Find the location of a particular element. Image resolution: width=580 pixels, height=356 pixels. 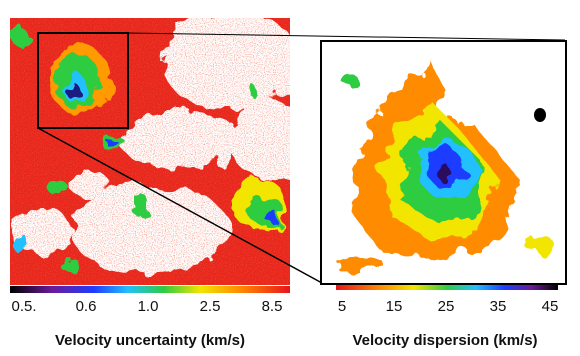

colorbar-ticks: 0.5. 0.6 1.0 2.5 8.5 is located at coordinates (146, 306).